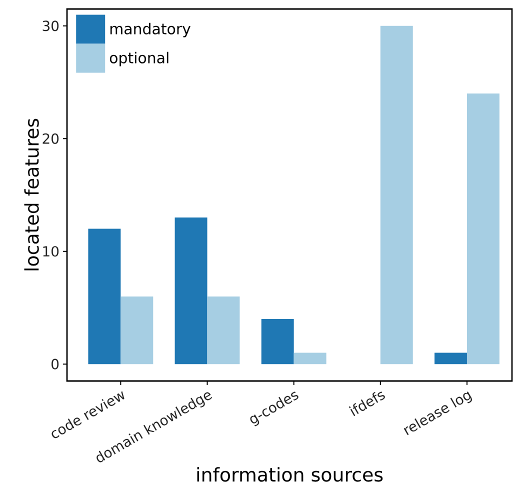 This screenshot has height=486, width=513. Describe the element at coordinates (139, 59) in the screenshot. I see `legend-label: optional` at that location.